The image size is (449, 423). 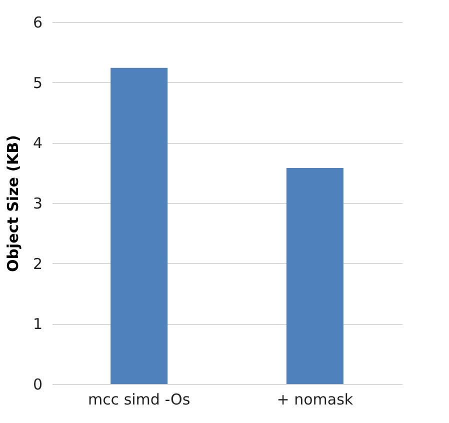 I want to click on y-tick-label: 1, so click(x=37, y=324).